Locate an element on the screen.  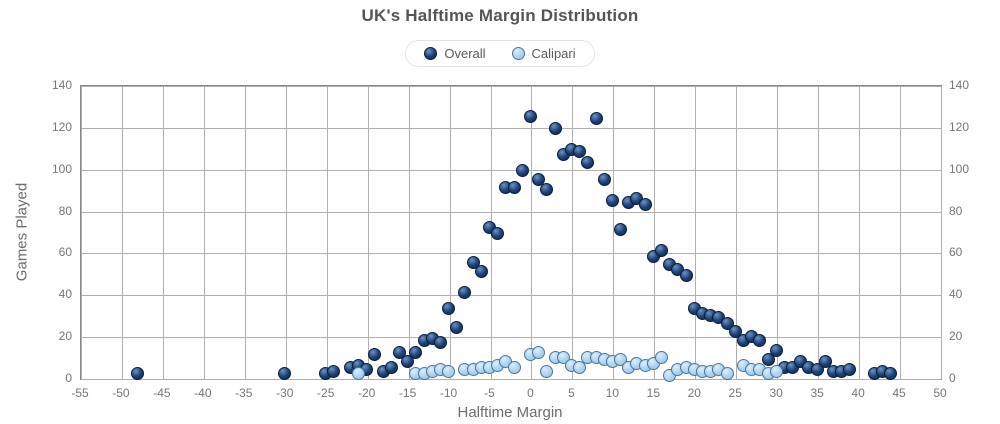
y-tick-label-right-0: 0 is located at coordinates (952, 378).